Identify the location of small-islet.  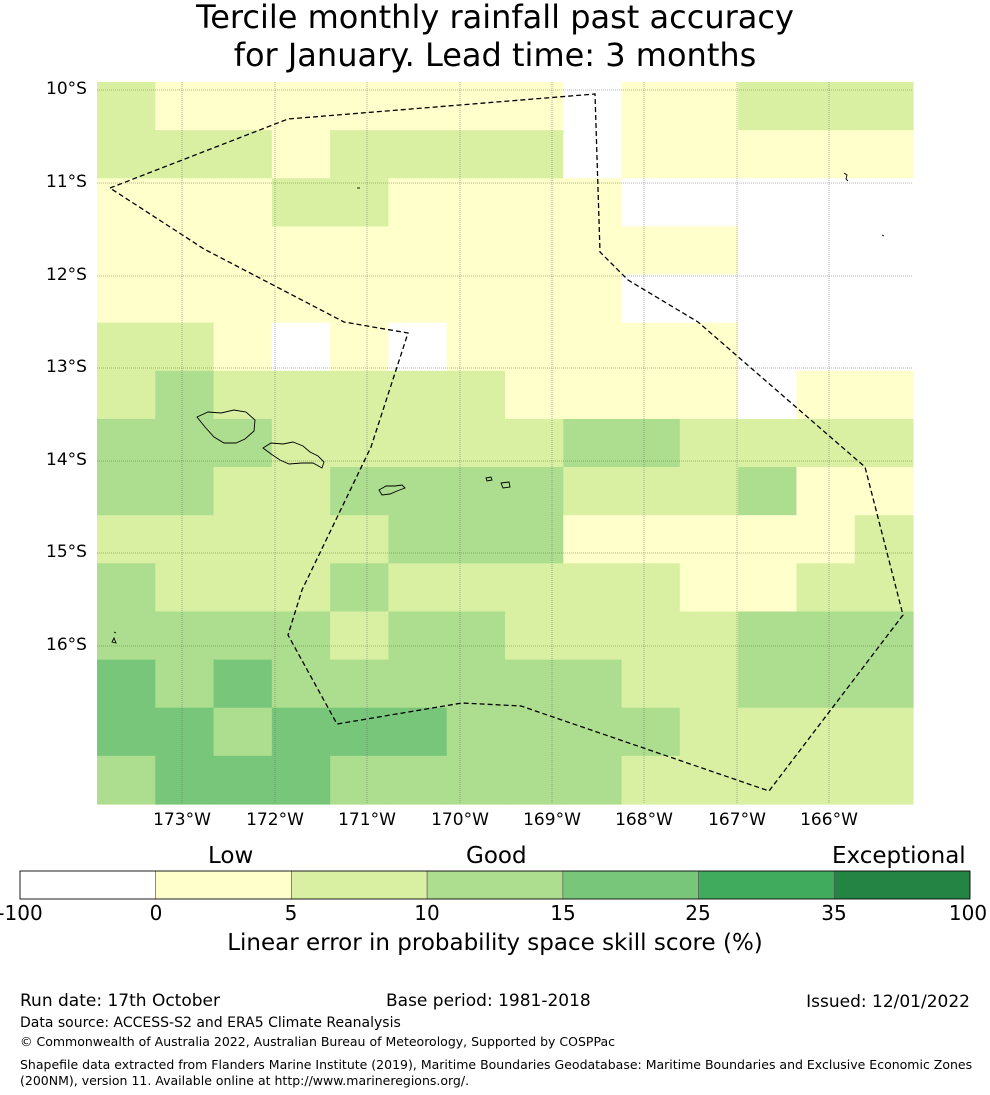
(883, 235).